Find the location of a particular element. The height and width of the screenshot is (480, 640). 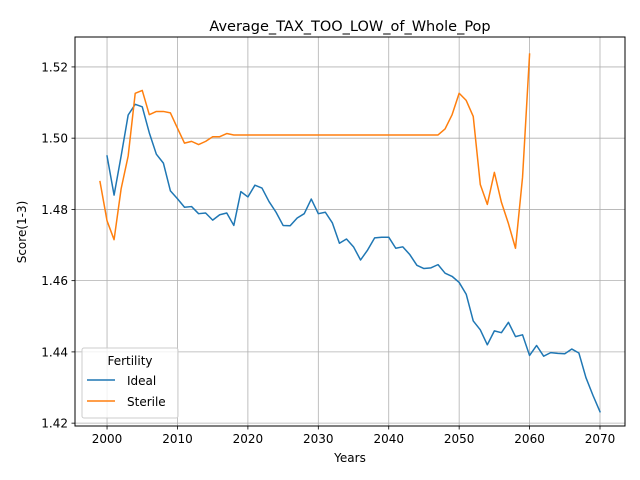

x-tick-label: 2060 is located at coordinates (529, 439).